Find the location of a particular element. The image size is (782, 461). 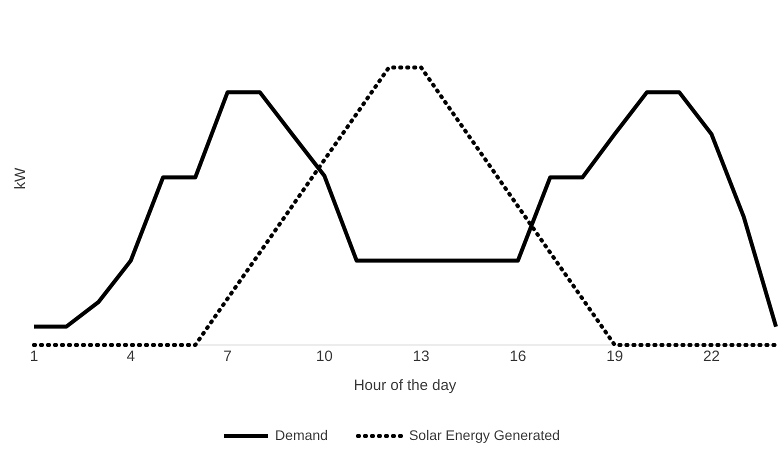

x-tick-label: 4 is located at coordinates (130, 357).